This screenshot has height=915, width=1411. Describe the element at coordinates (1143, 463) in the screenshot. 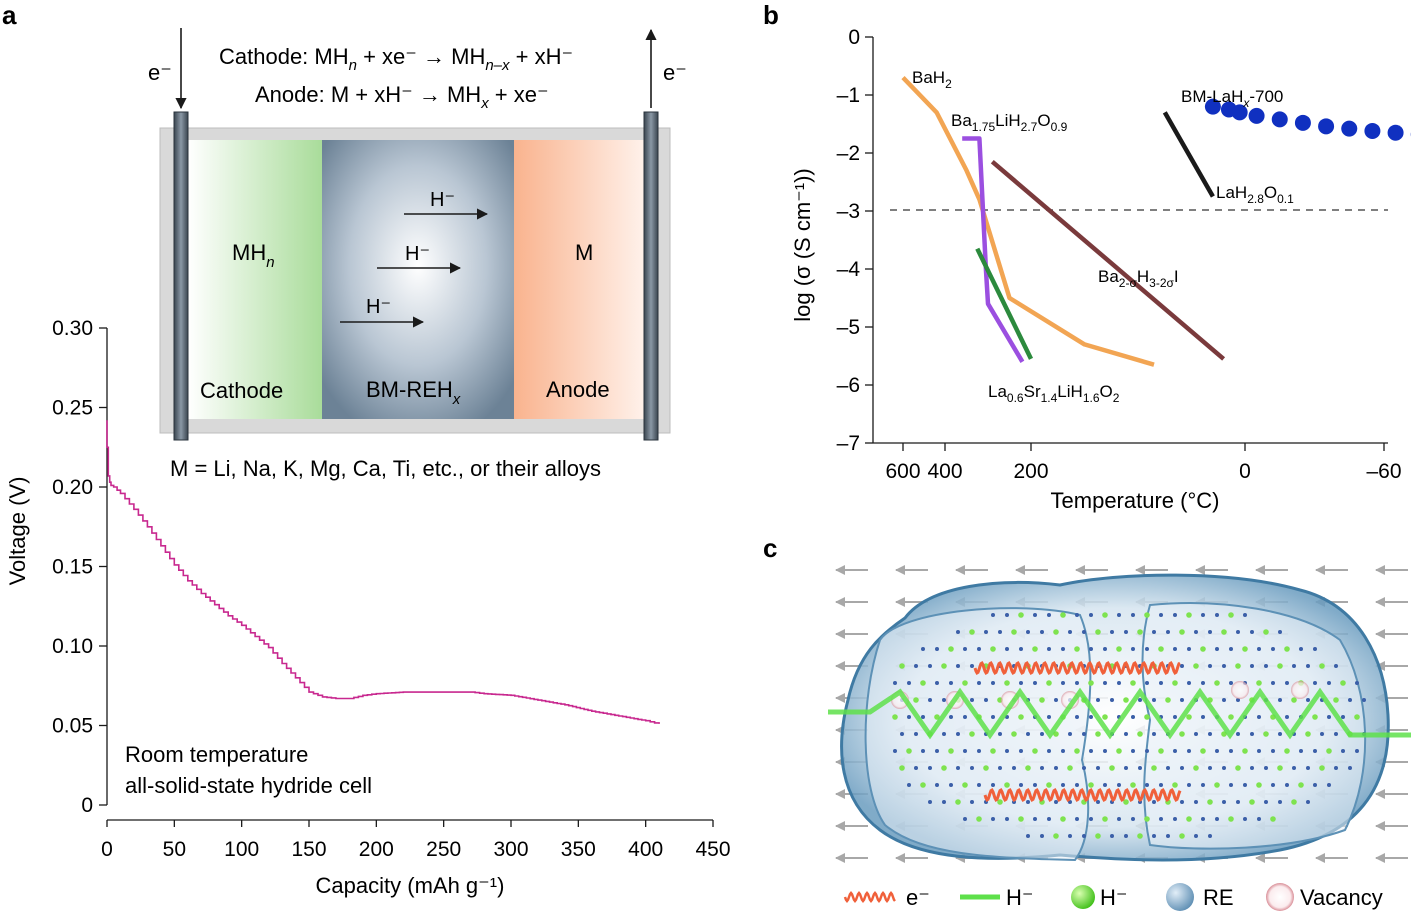

I see `chart-b-x-ticks: 600 400 200 0 –60` at that location.